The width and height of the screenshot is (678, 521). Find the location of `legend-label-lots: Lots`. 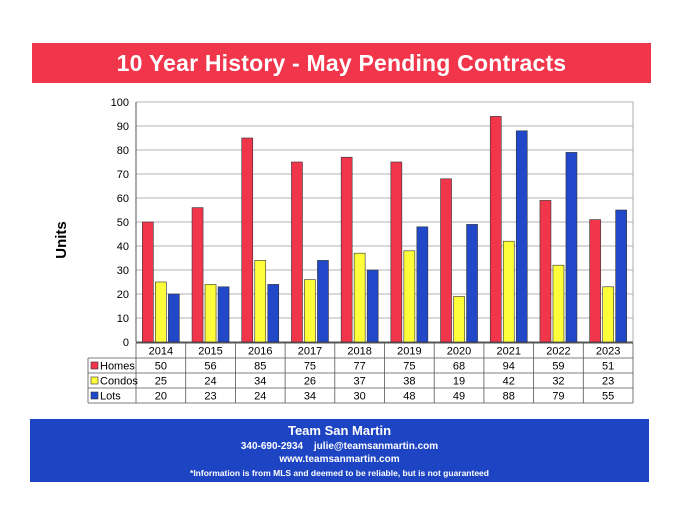

legend-label-lots: Lots is located at coordinates (110, 397).